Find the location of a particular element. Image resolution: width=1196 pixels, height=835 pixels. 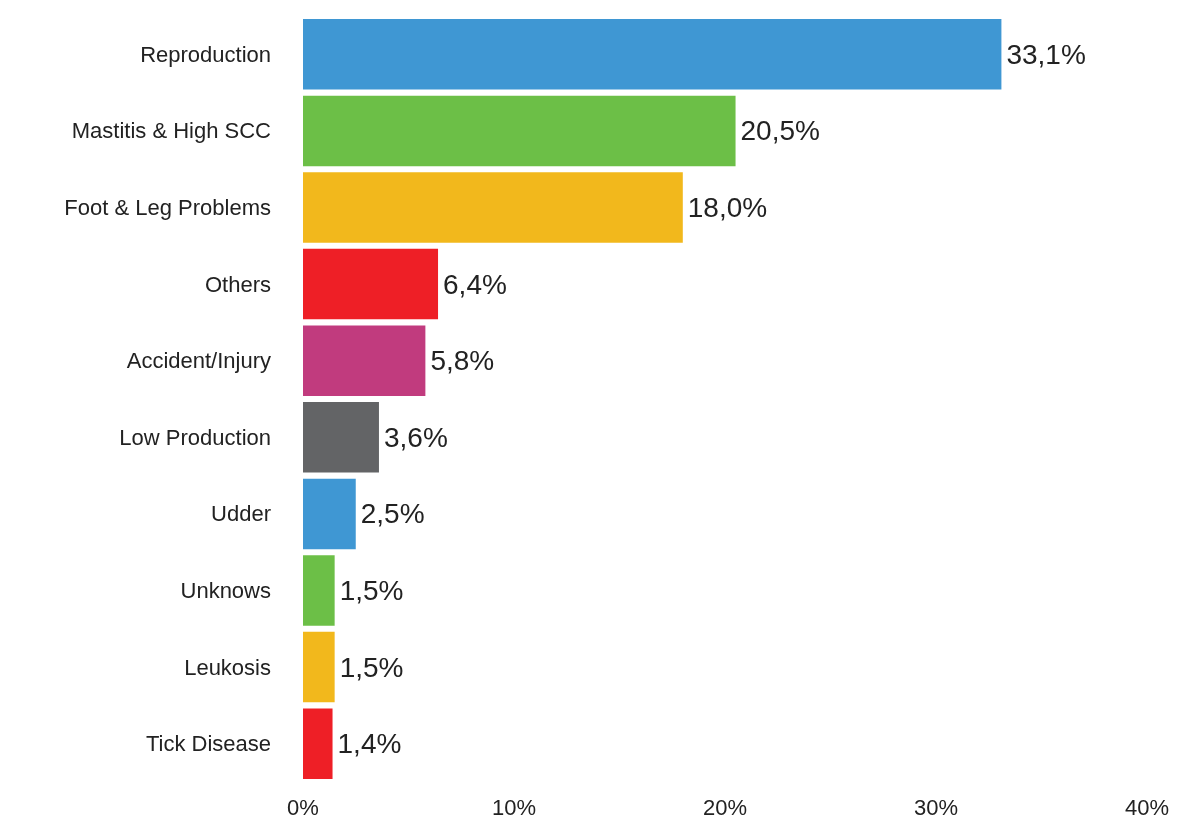

x-tick-label: 10% is located at coordinates (514, 807).